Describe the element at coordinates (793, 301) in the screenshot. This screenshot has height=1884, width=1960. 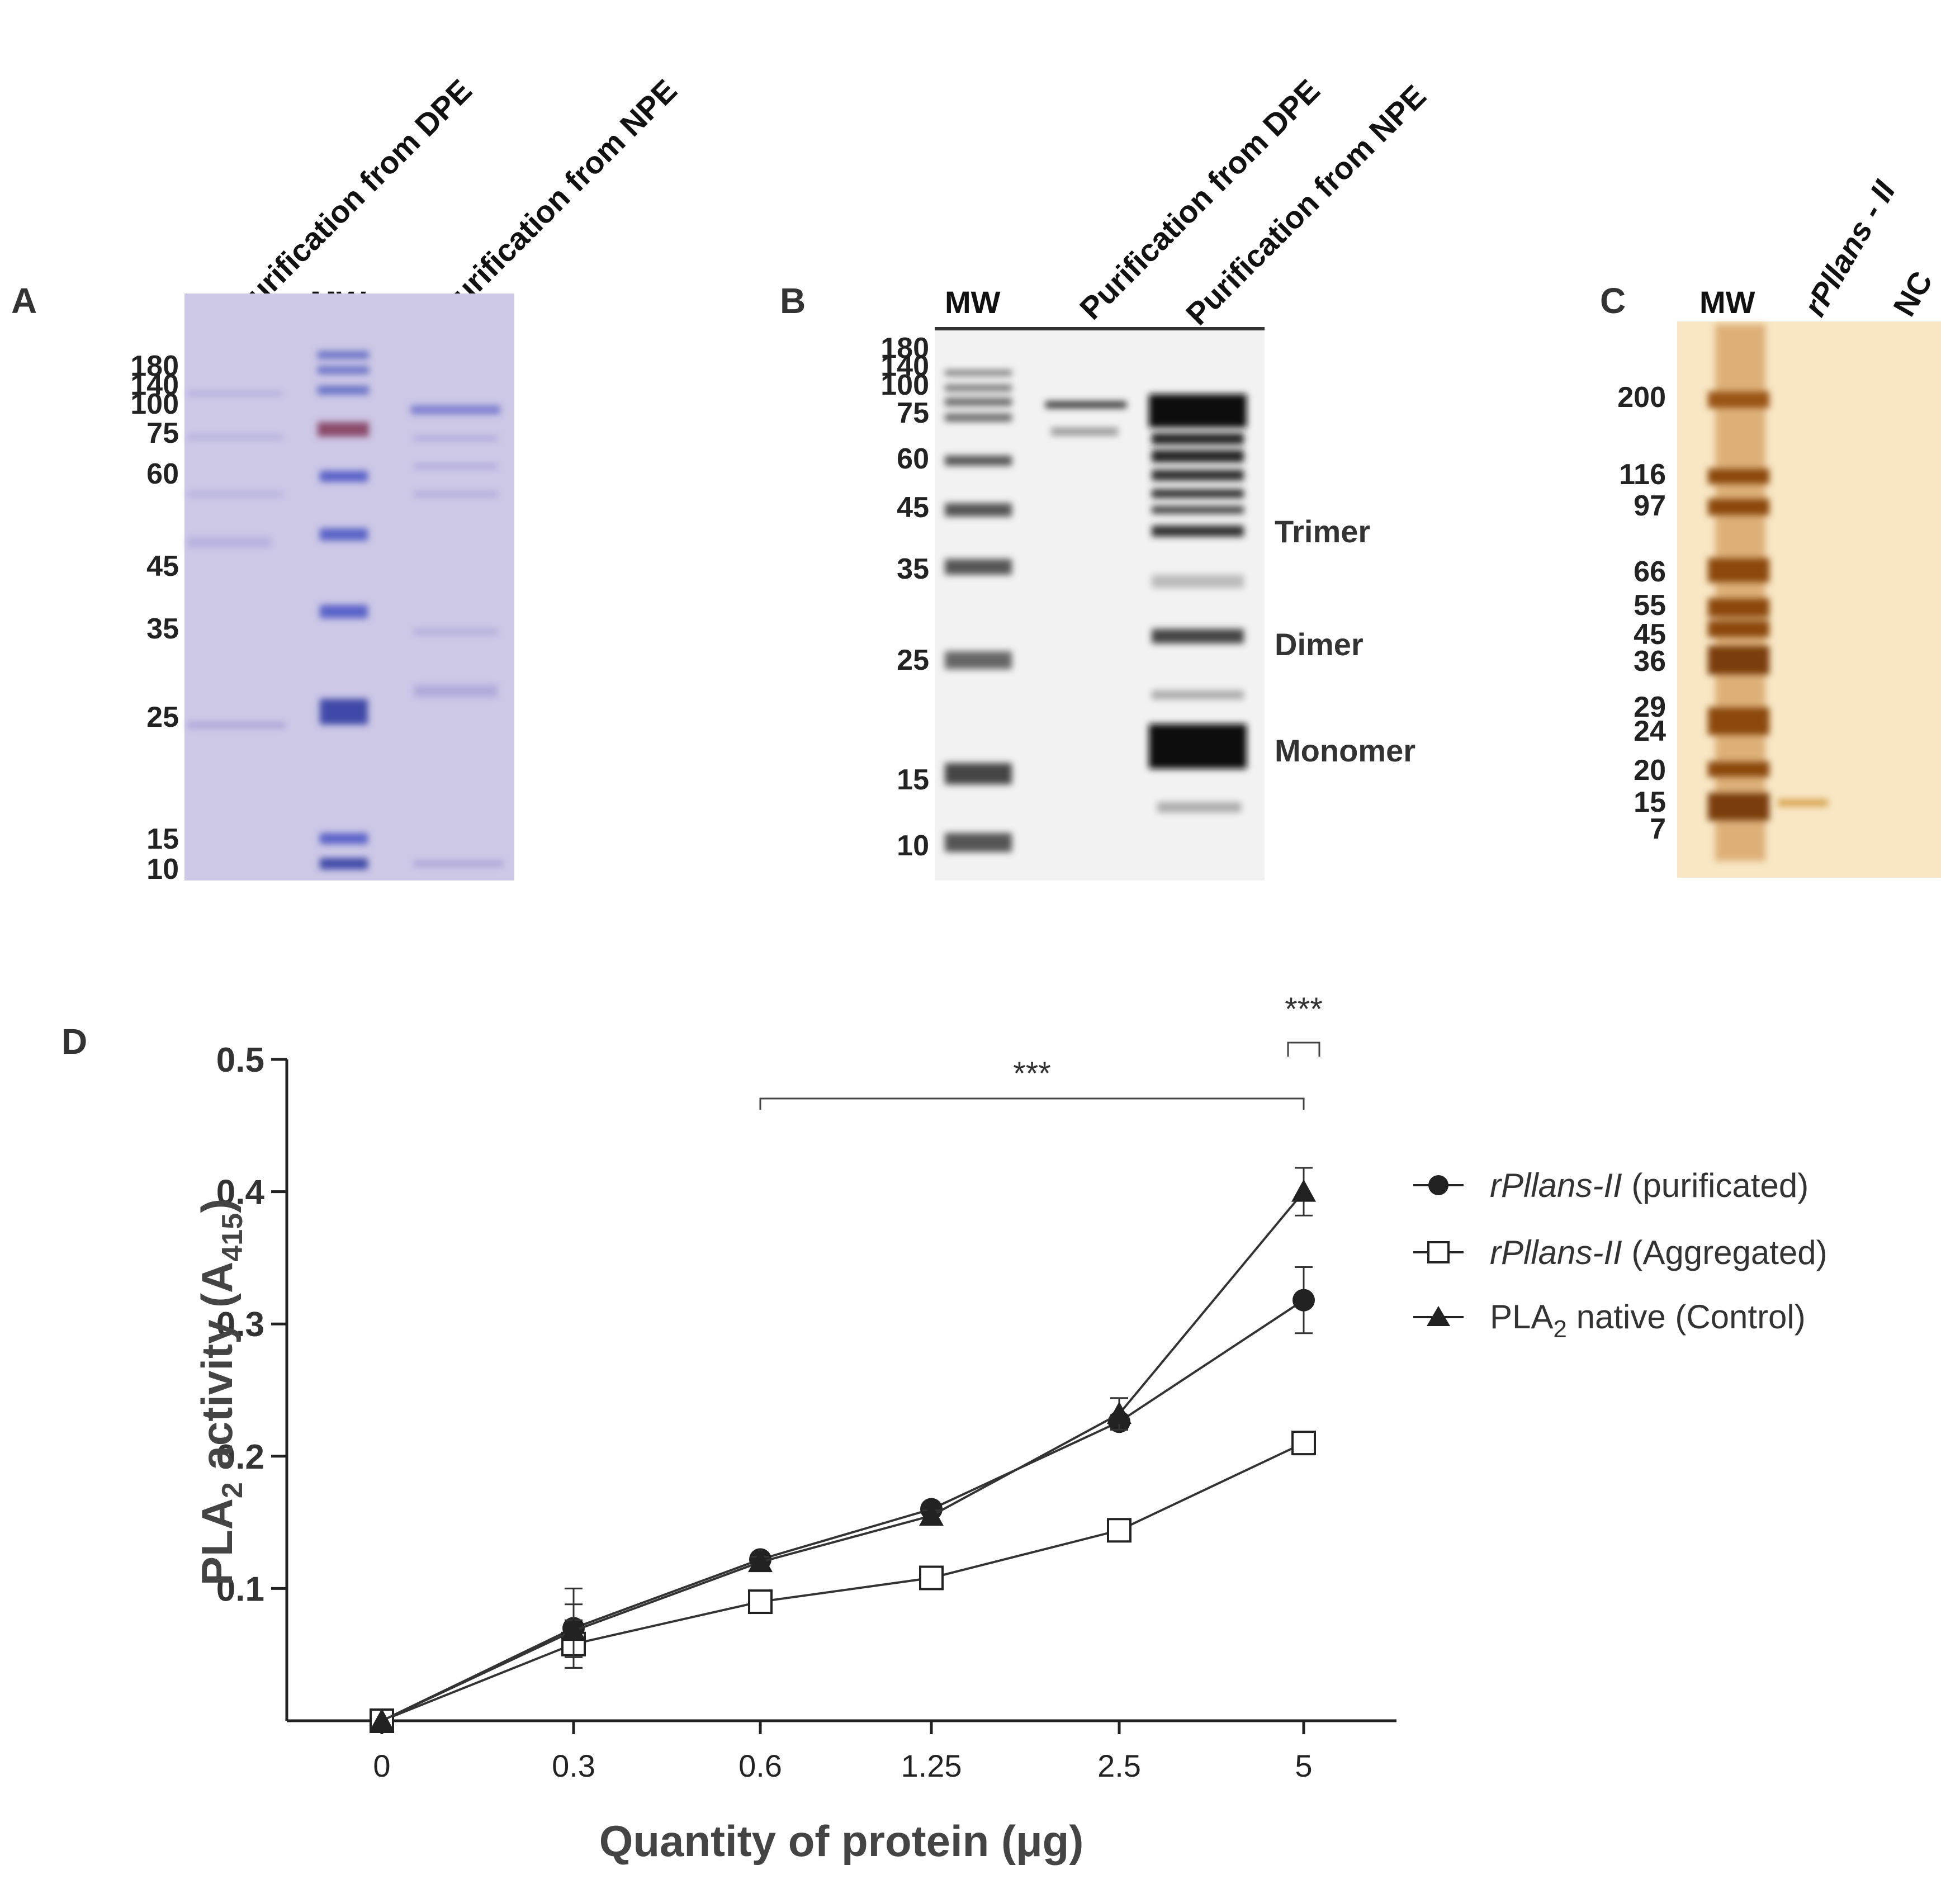
I see `panel-b-label: B` at that location.